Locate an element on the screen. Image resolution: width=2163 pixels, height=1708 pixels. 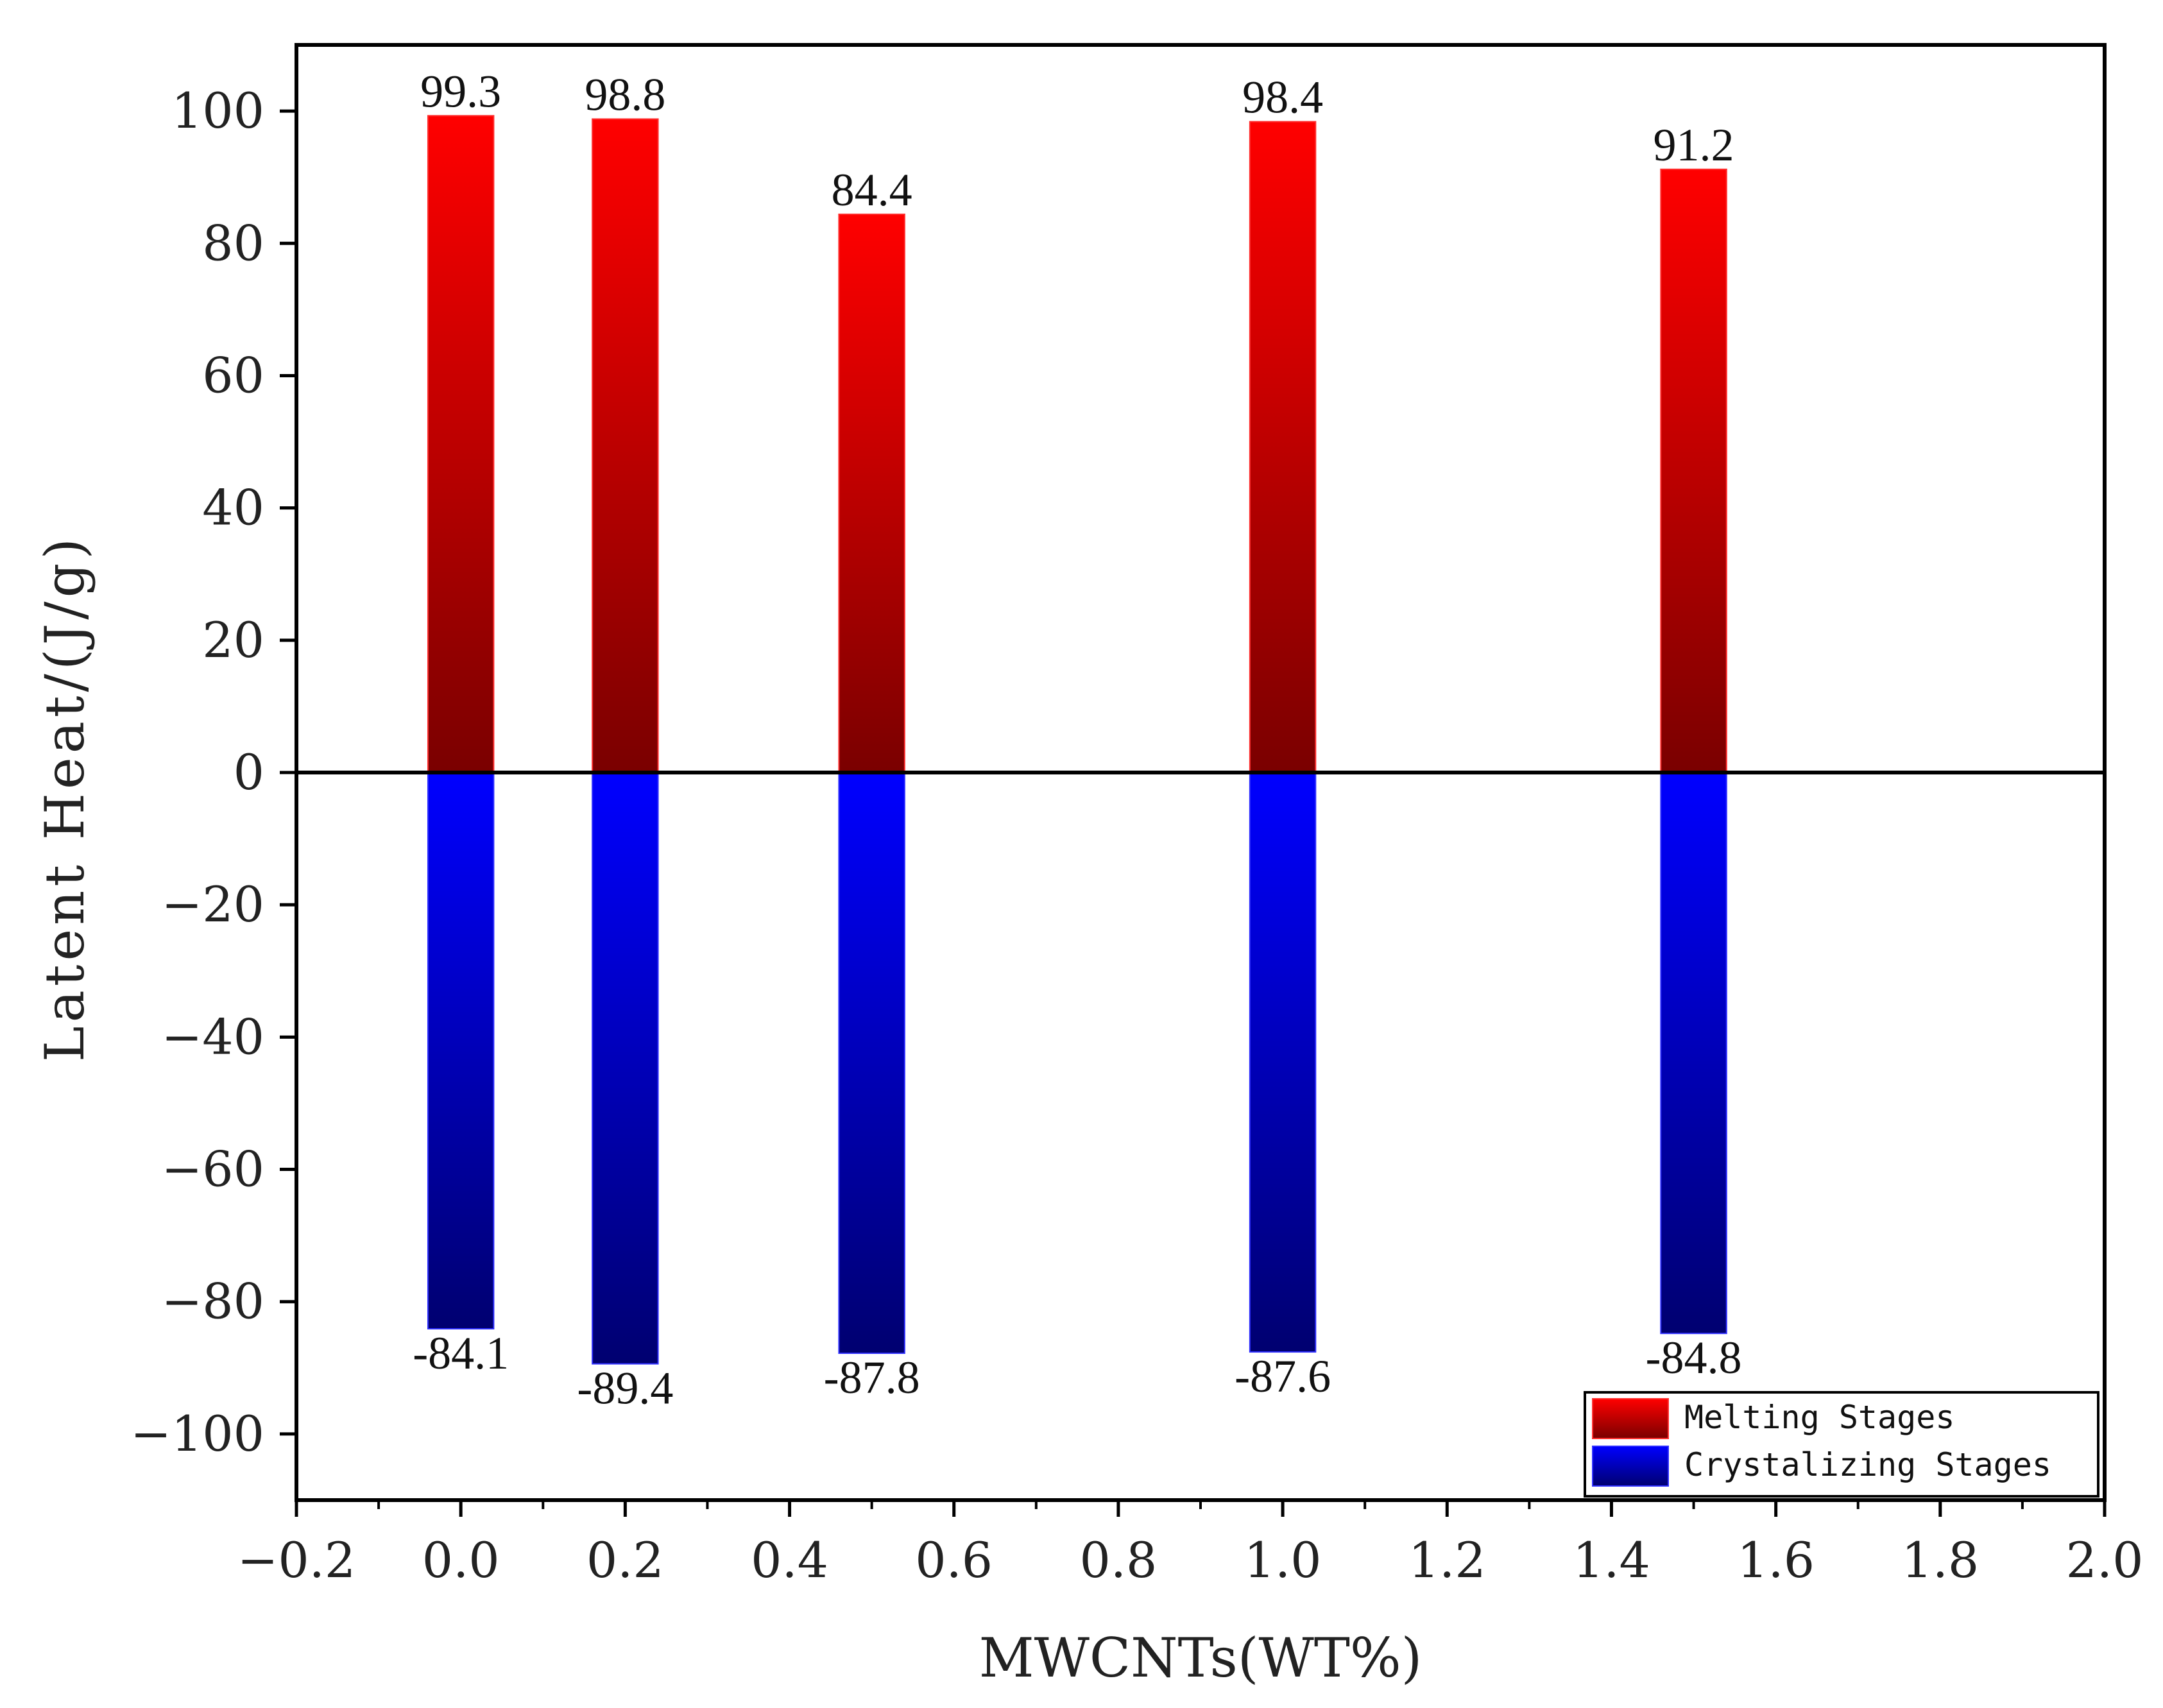
x-tick-label: 0.6 is located at coordinates (954, 1561).